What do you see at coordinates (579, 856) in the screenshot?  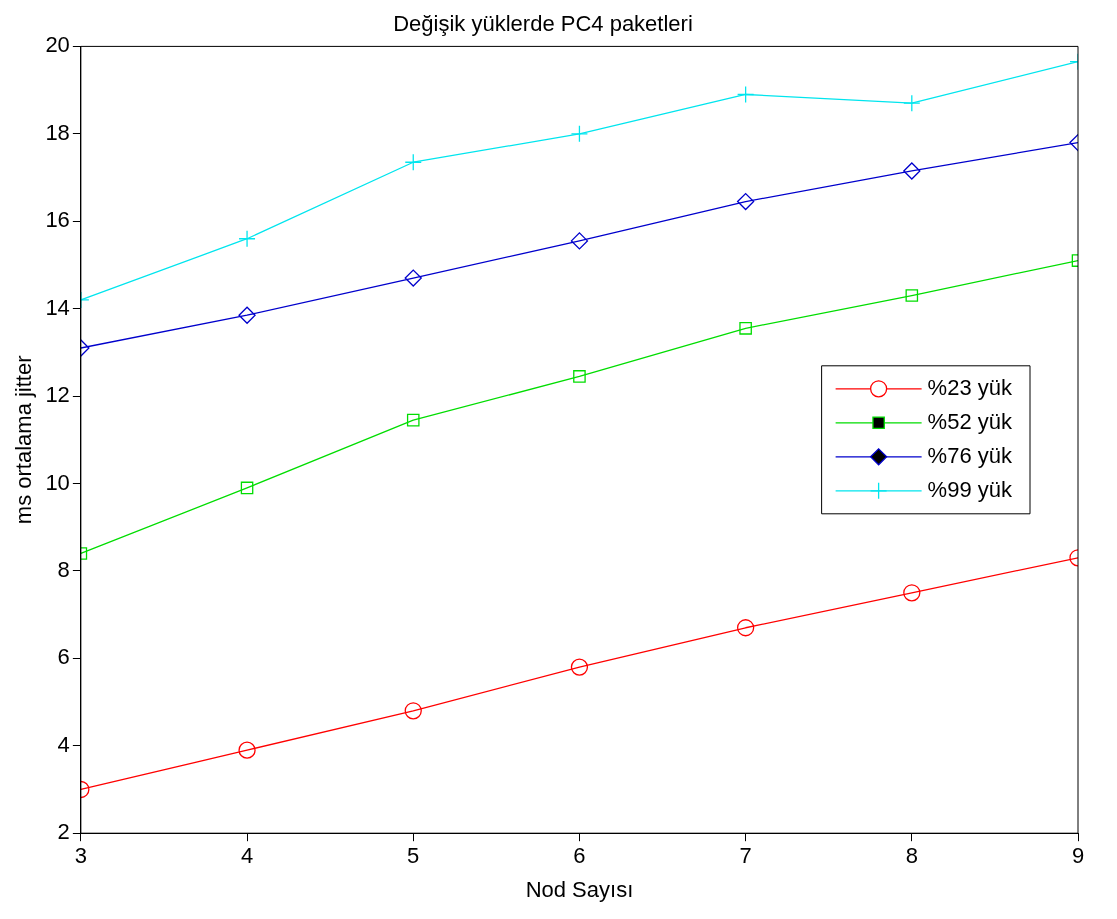 I see `x-tick-label: 6` at bounding box center [579, 856].